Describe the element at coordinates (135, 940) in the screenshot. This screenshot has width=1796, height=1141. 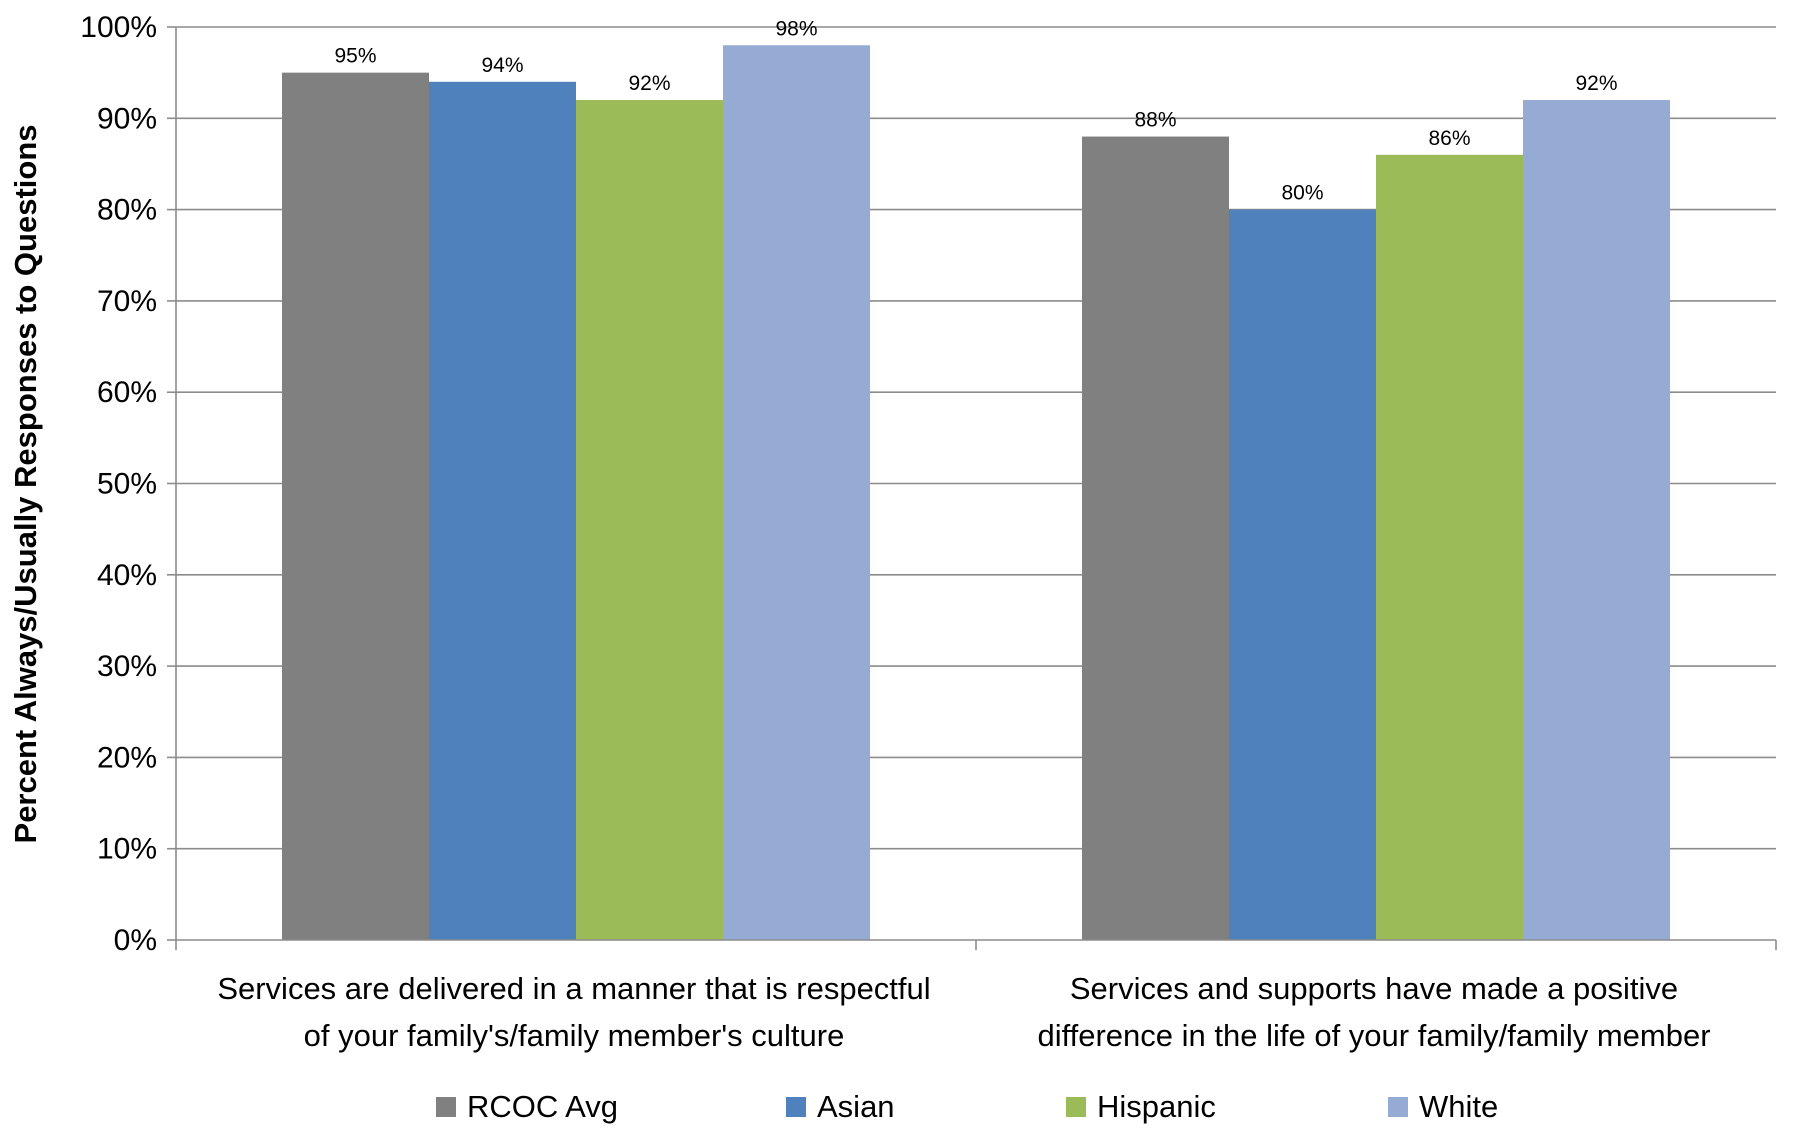
I see `y-tick-label: 0%` at that location.